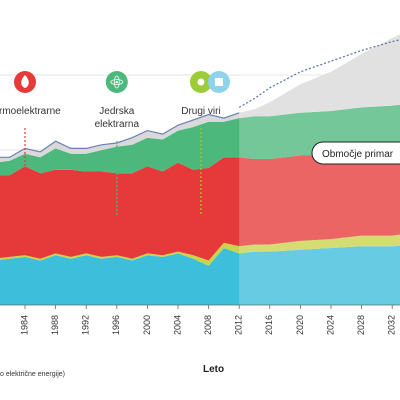  Describe the element at coordinates (330, 325) in the screenshot. I see `x-tick-label: 2024` at that location.